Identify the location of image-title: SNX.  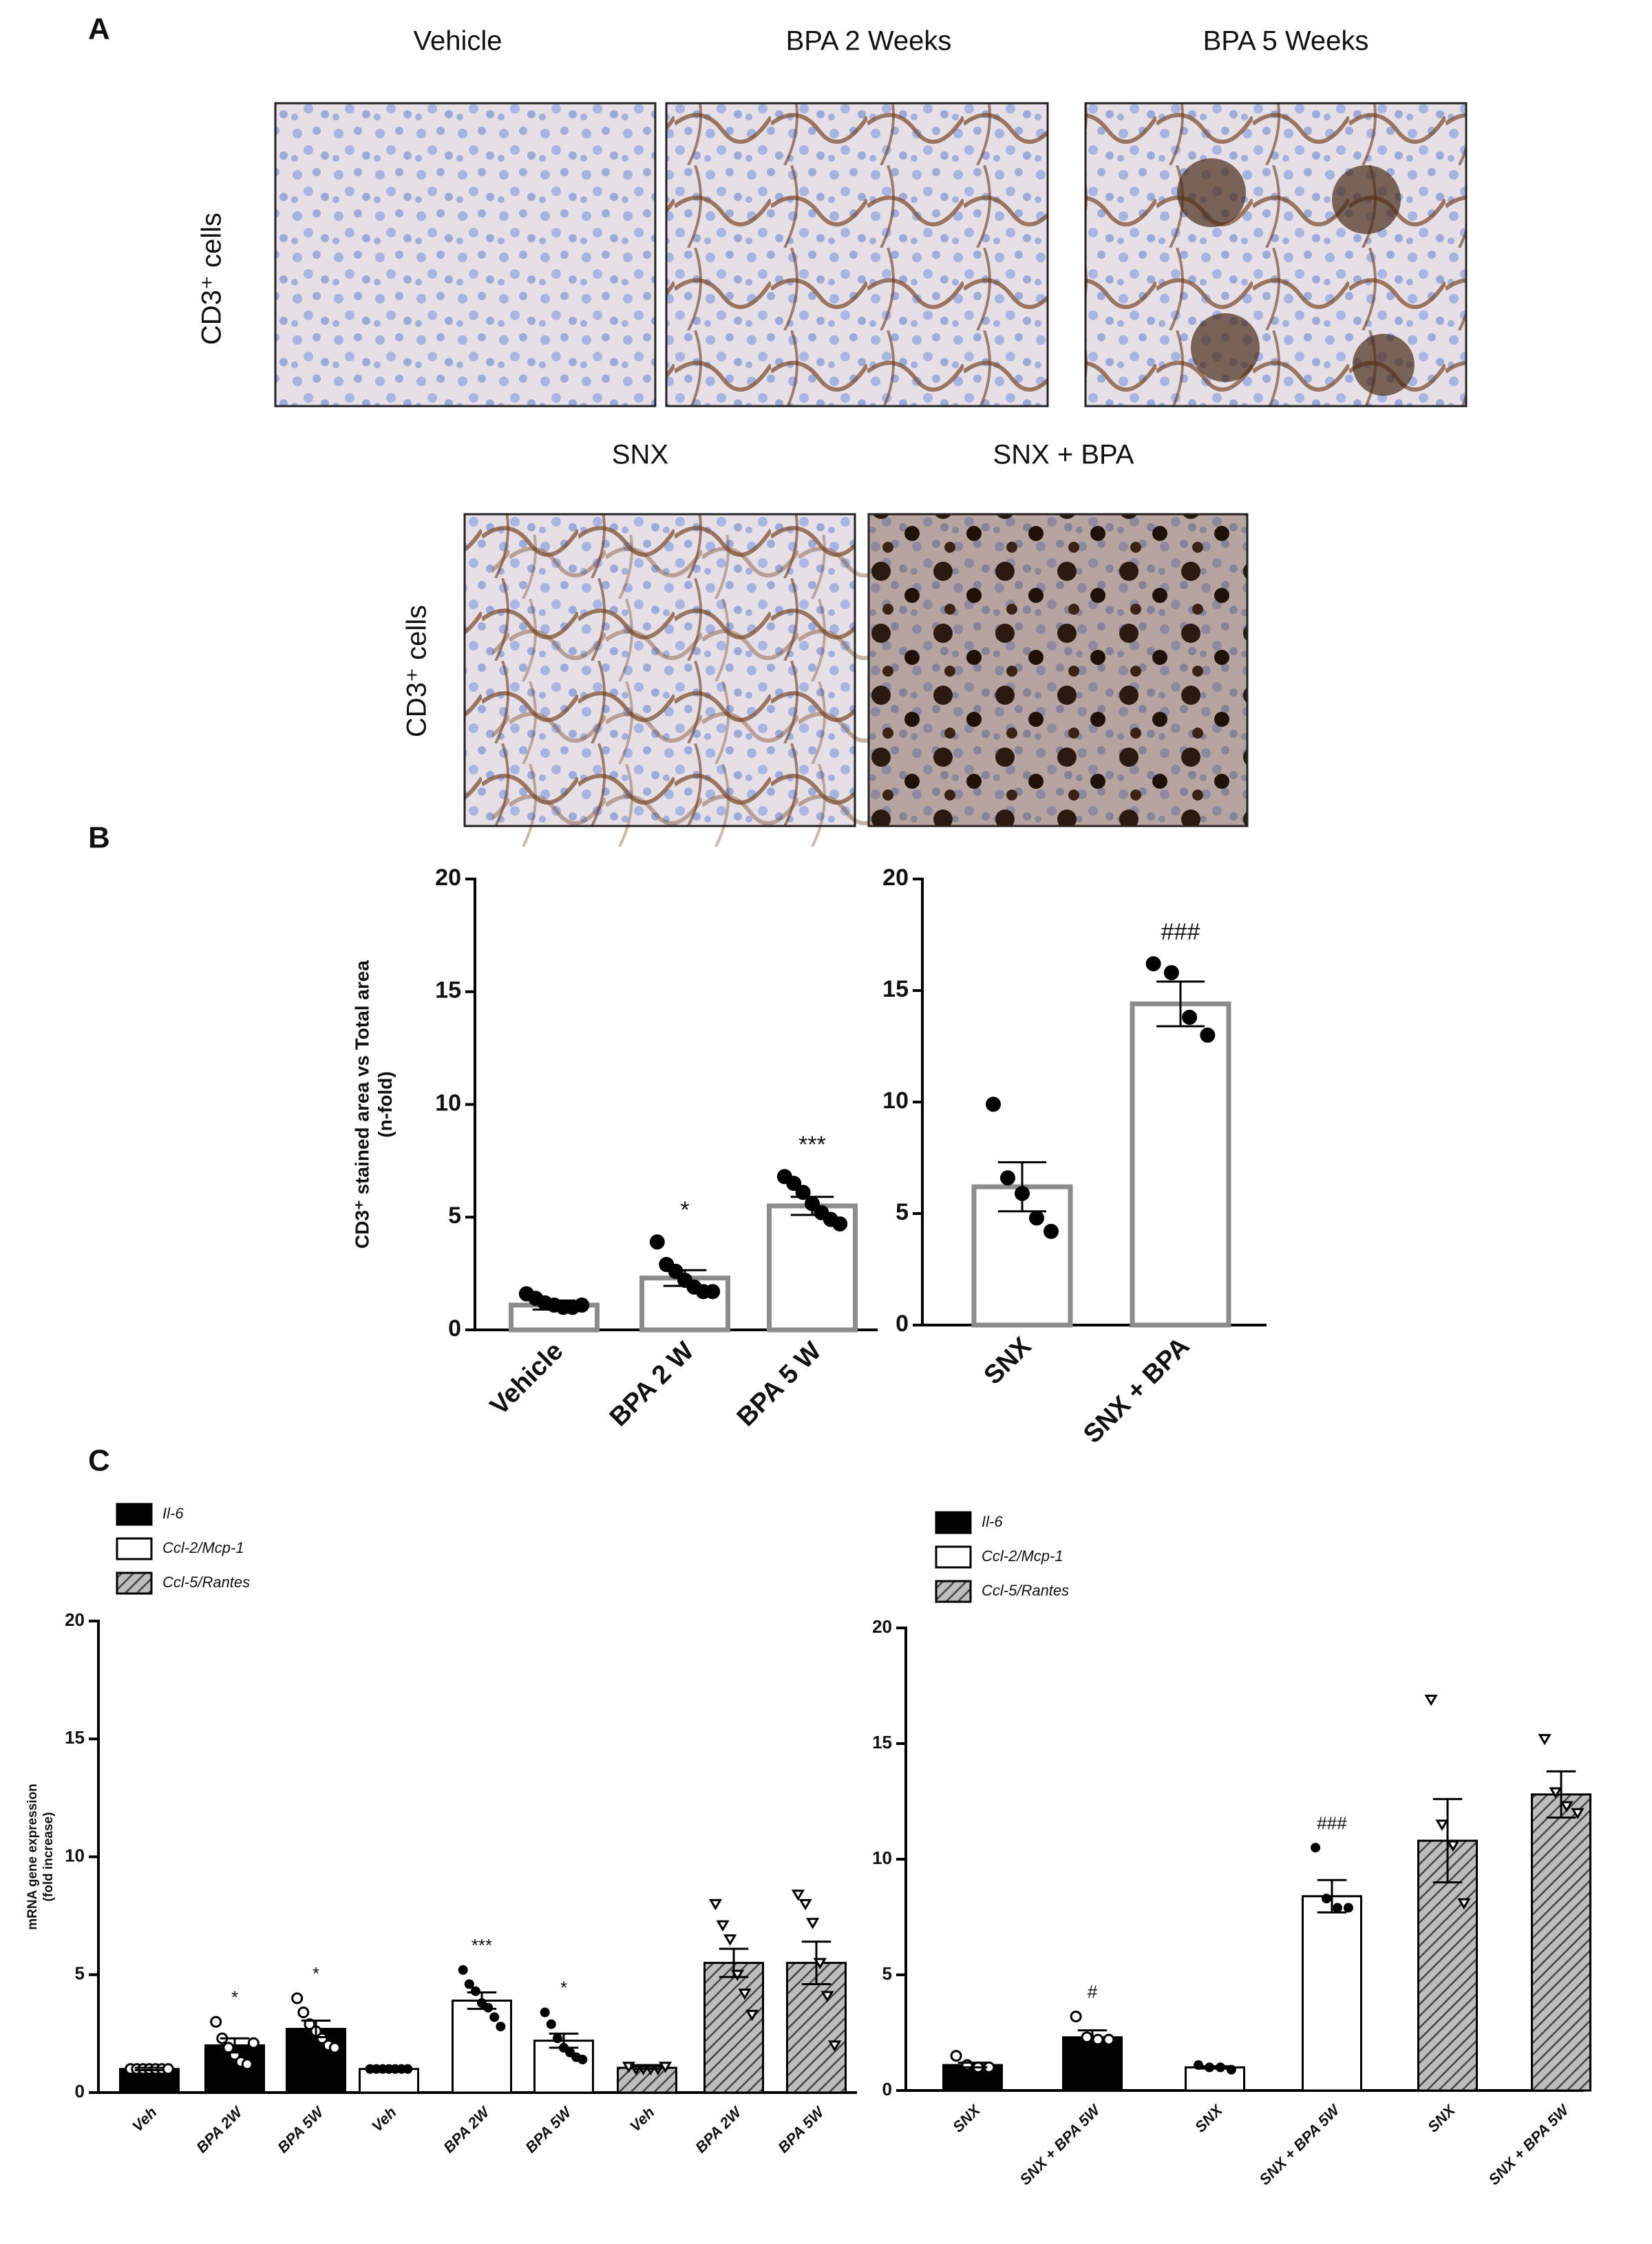
(640, 455).